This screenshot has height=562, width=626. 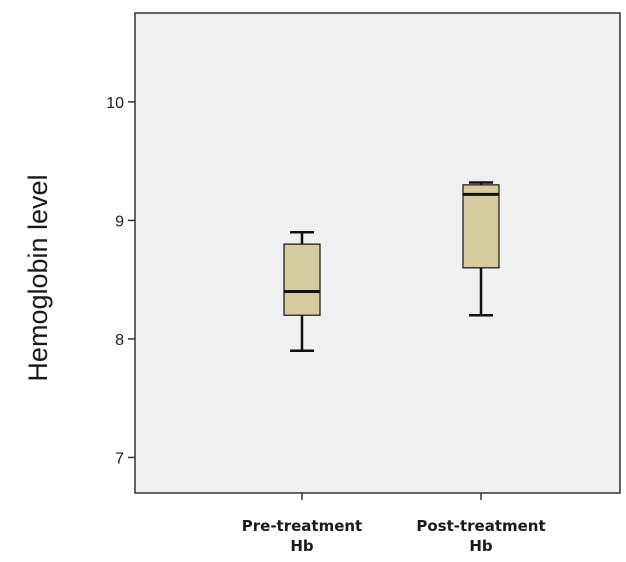 What do you see at coordinates (119, 340) in the screenshot?
I see `y-tick-label: 8` at bounding box center [119, 340].